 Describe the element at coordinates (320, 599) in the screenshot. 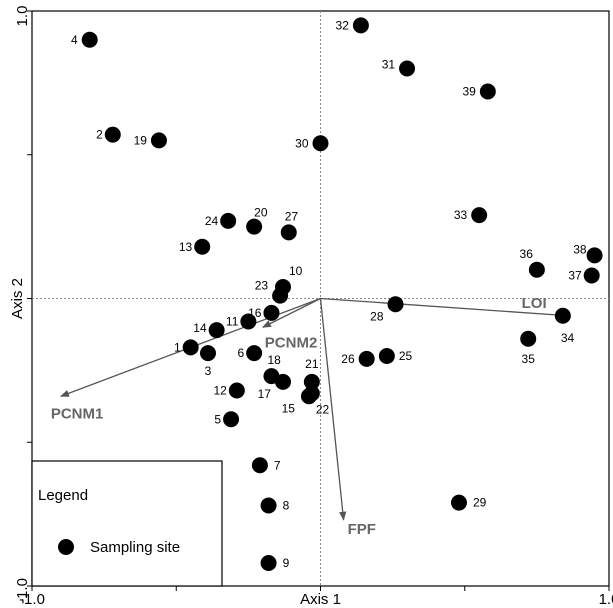

I see `x-tick-label: Axis 1` at that location.